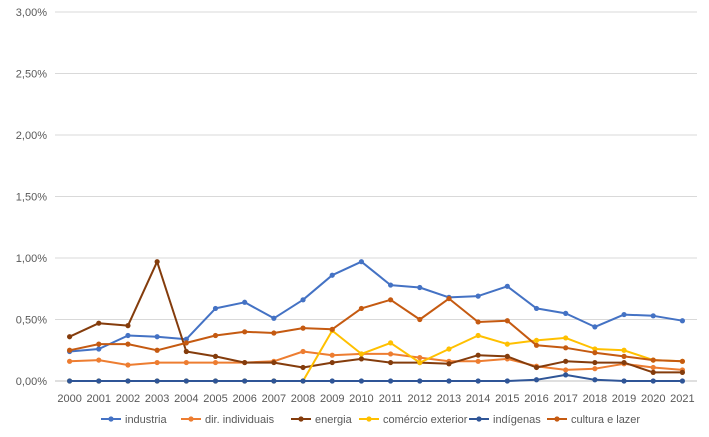 The image size is (709, 437). I want to click on x-tick-label: 2010, so click(361, 399).